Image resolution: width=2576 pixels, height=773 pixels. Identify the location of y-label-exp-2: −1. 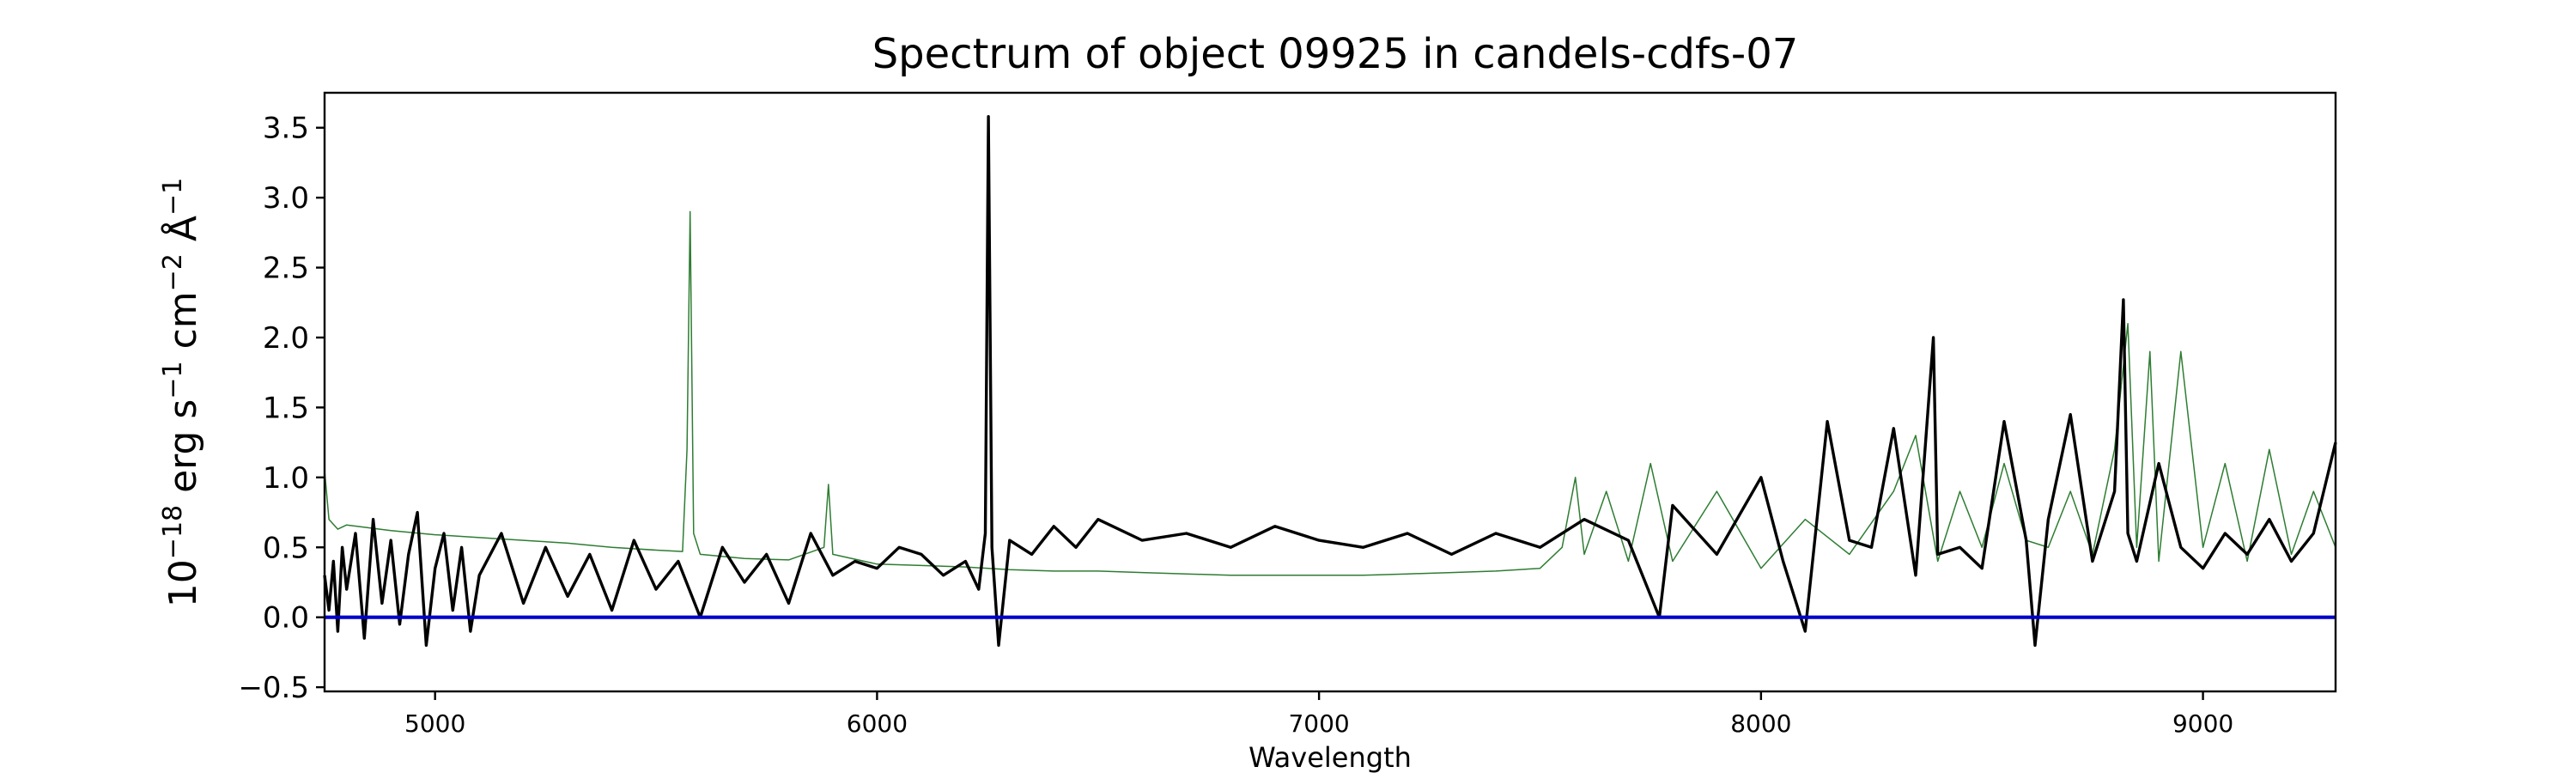
(173, 380).